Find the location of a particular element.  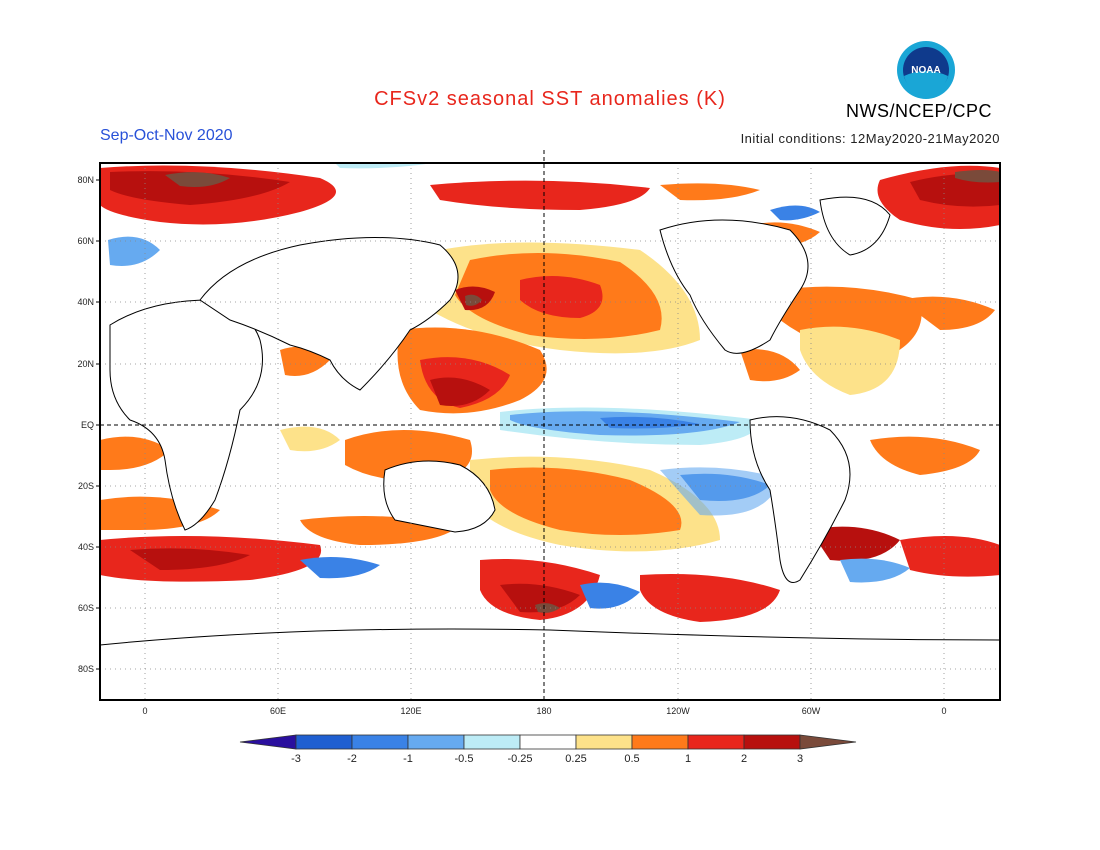

greenland-outline is located at coordinates (855, 226).